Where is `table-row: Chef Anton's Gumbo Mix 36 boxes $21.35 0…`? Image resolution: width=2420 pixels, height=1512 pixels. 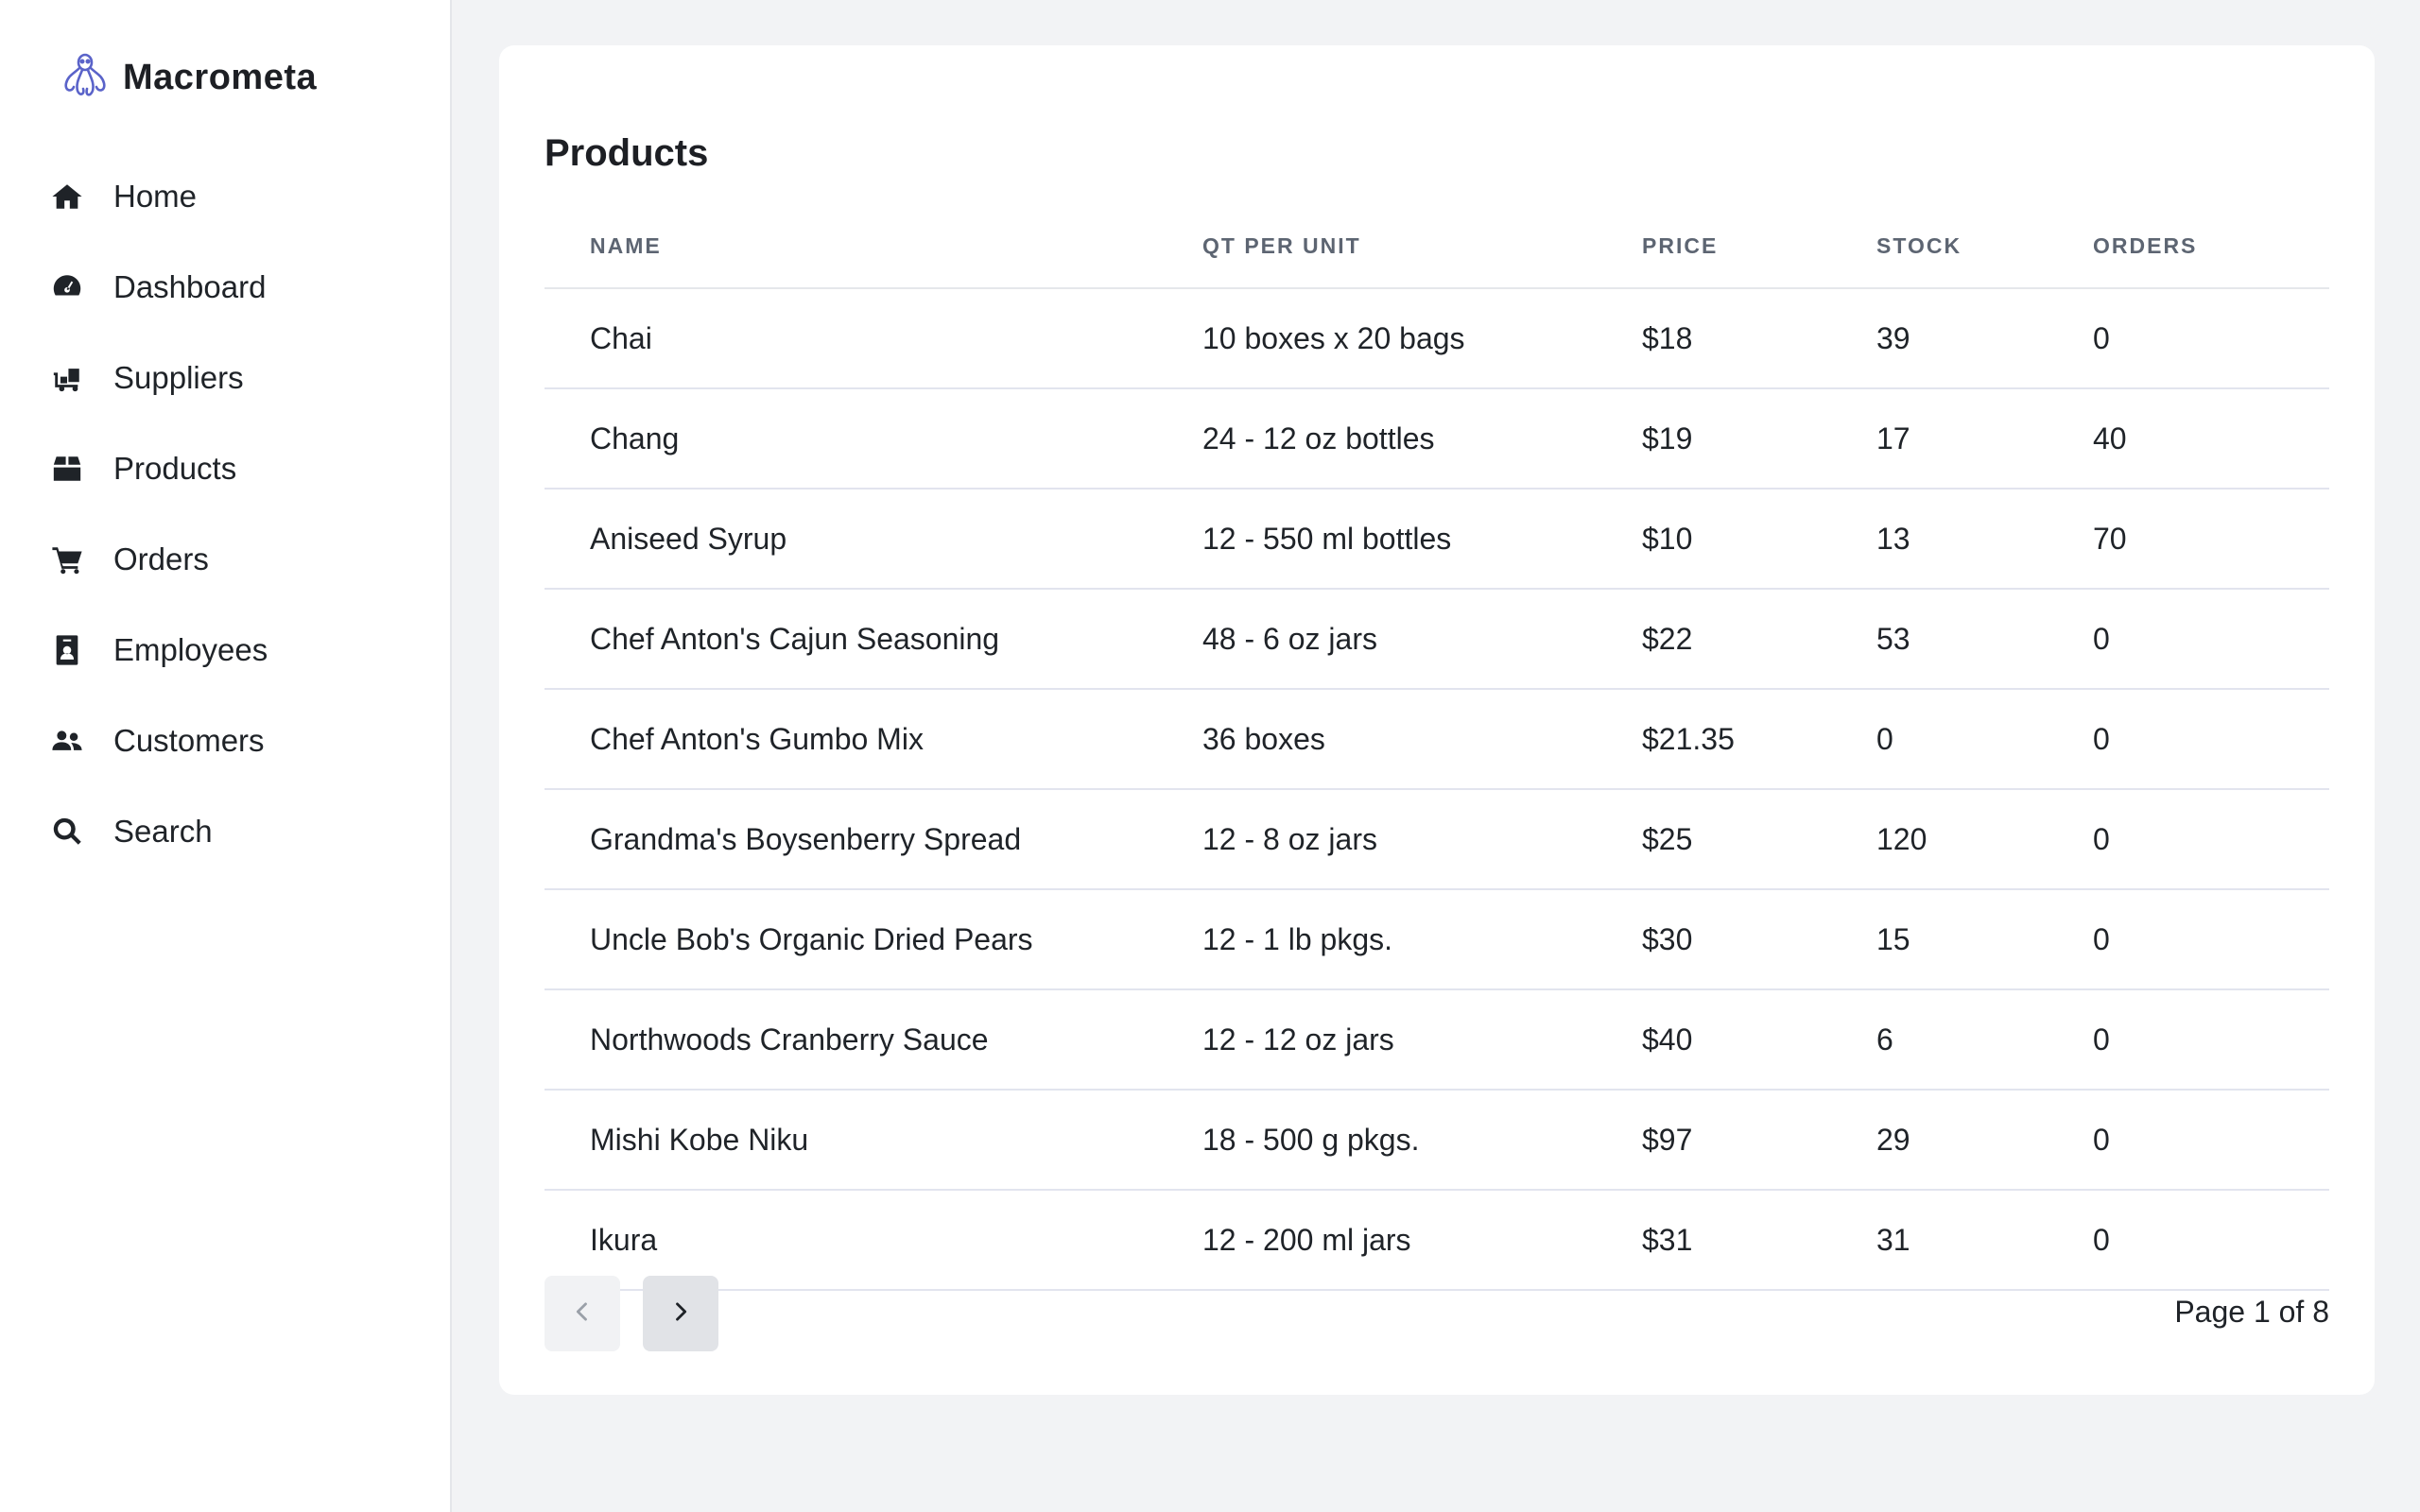
table-row: Chef Anton's Gumbo Mix 36 boxes $21.35 0… is located at coordinates (1437, 739).